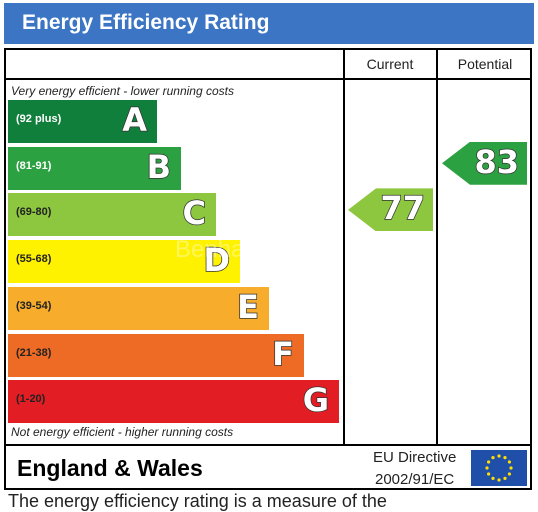 Image resolution: width=538 pixels, height=512 pixels. I want to click on band-range-label: (21-38), so click(34, 352).